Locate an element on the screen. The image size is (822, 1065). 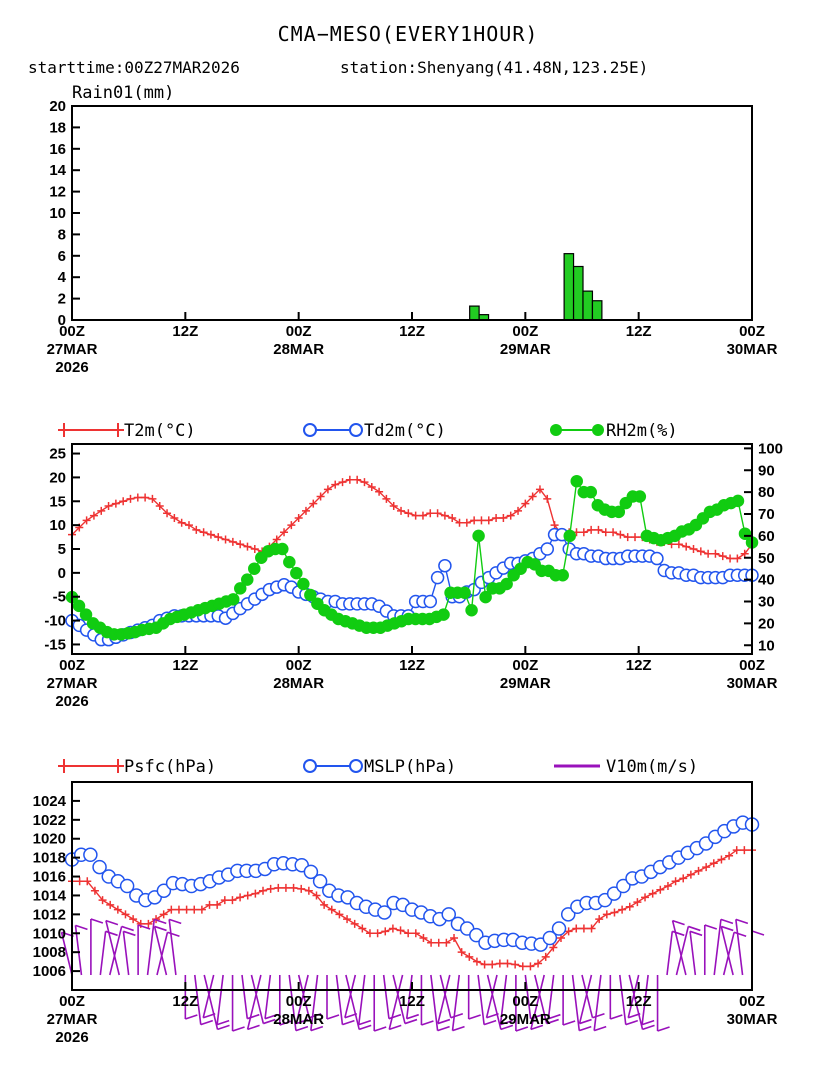
x-tick-label: 27MAR is located at coordinates (72, 1019).